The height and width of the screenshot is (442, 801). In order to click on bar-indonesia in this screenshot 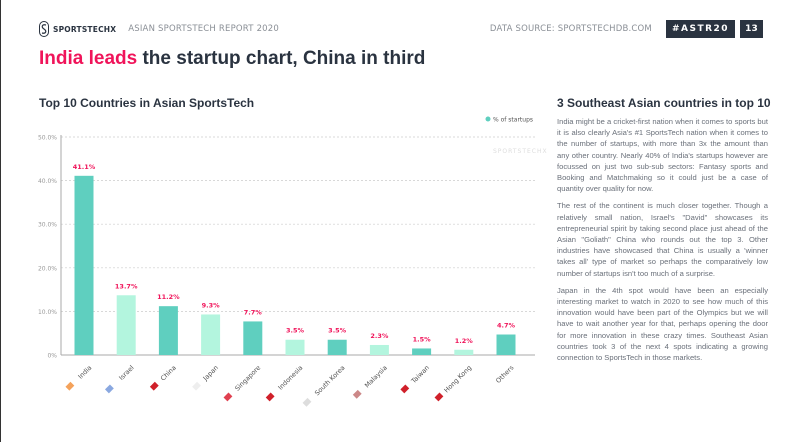, I will do `click(295, 347)`.